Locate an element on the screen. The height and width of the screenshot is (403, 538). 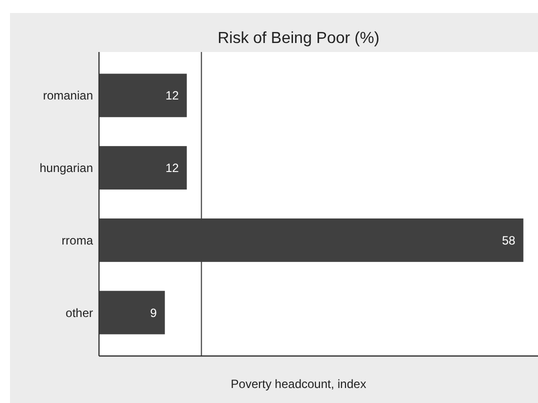
chart-title: Risk of Being Poor (%) is located at coordinates (299, 38).